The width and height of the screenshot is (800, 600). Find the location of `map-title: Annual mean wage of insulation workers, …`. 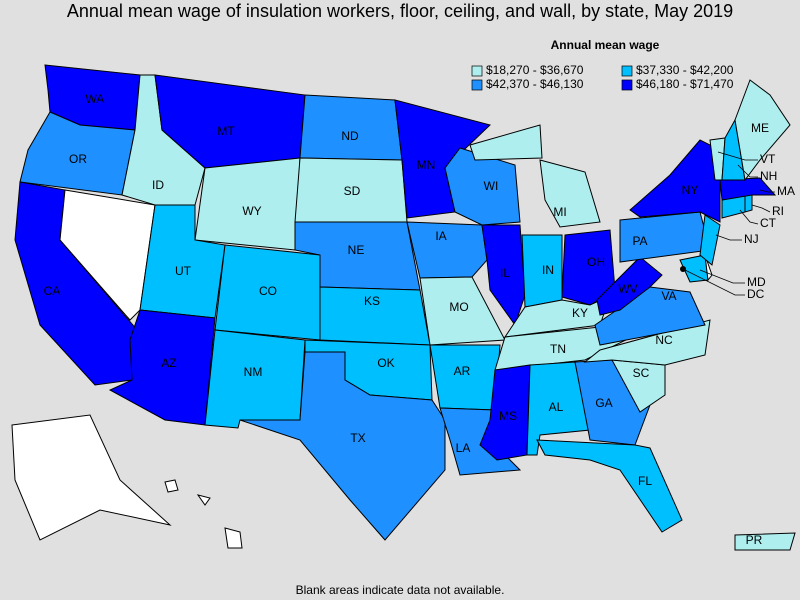

map-title: Annual mean wage of insulation workers, … is located at coordinates (400, 11).